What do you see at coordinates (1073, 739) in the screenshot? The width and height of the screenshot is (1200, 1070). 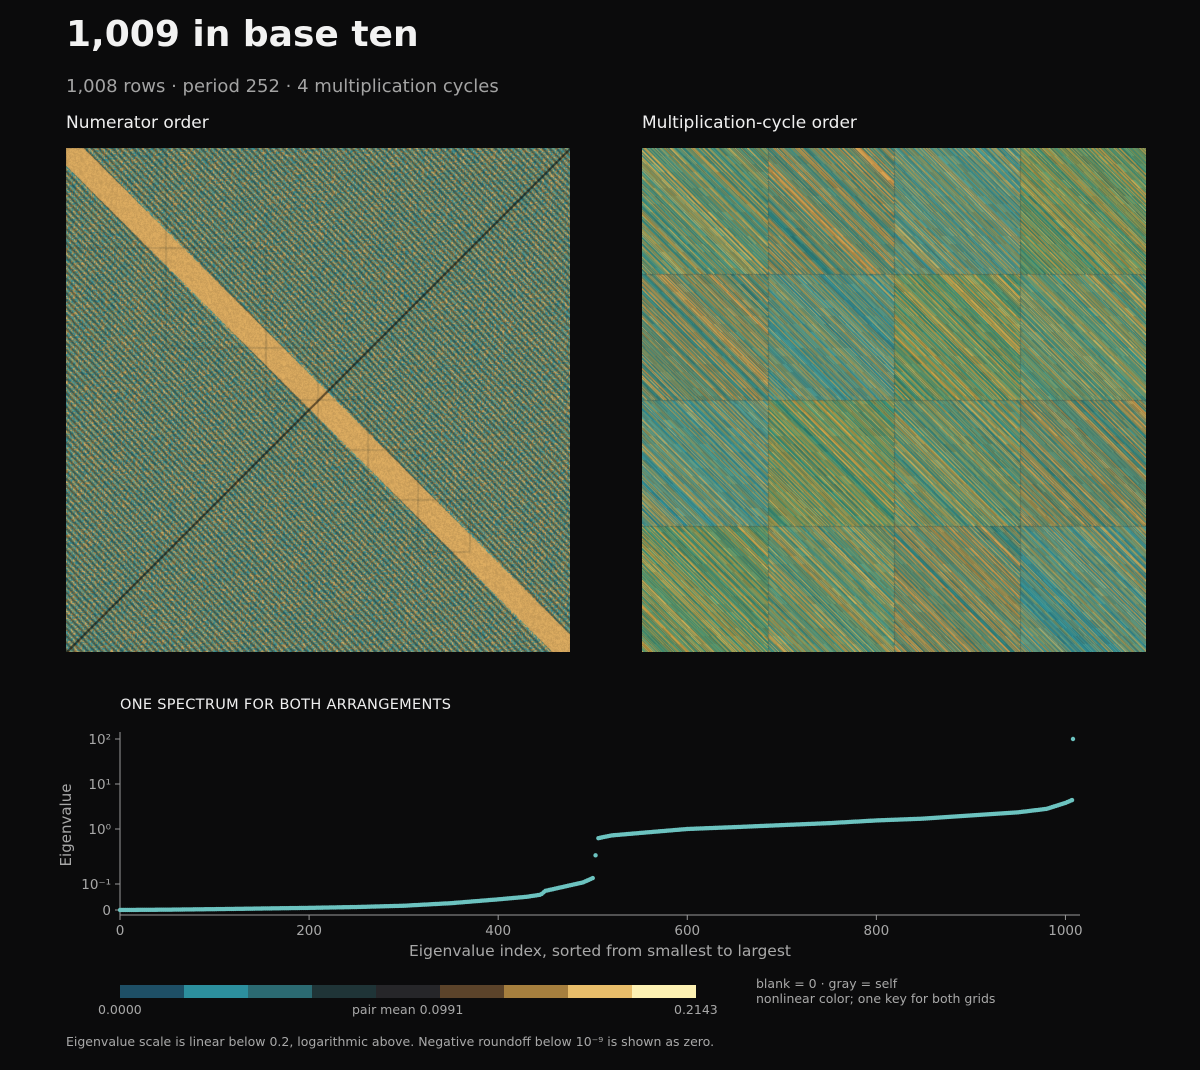 I see `spectrum-point-max` at bounding box center [1073, 739].